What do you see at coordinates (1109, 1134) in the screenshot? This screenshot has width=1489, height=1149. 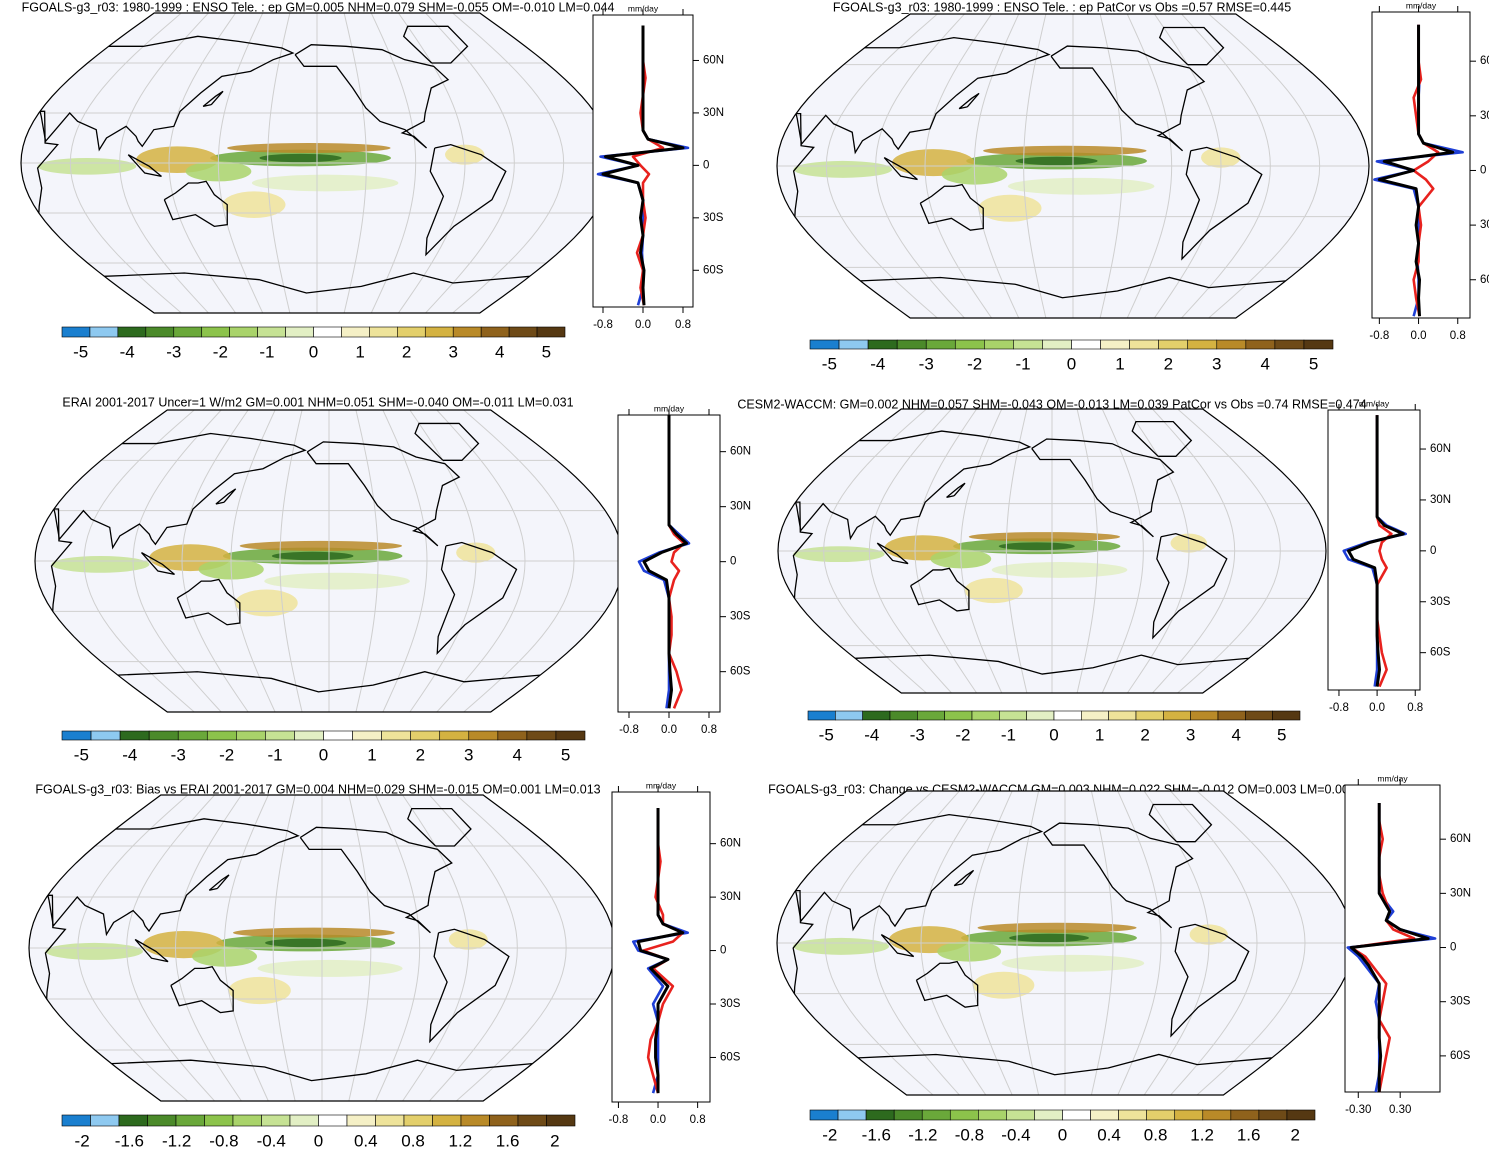 I see `colorbar-label: 0.4` at bounding box center [1109, 1134].